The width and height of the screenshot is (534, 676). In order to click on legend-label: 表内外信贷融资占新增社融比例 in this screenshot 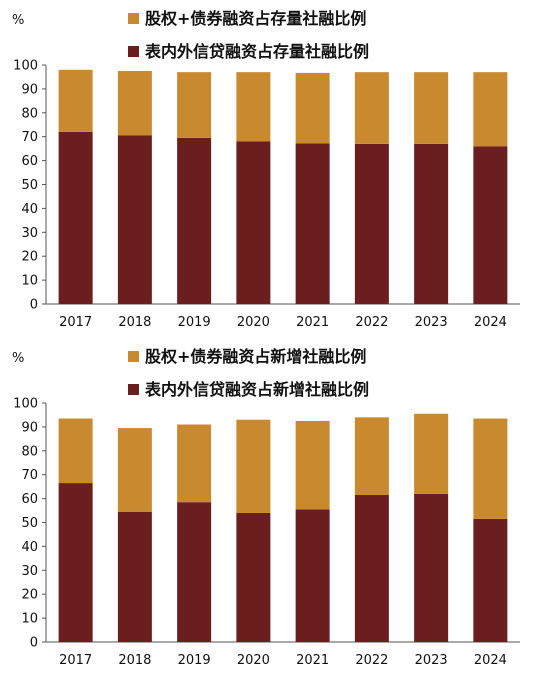, I will do `click(256, 389)`.